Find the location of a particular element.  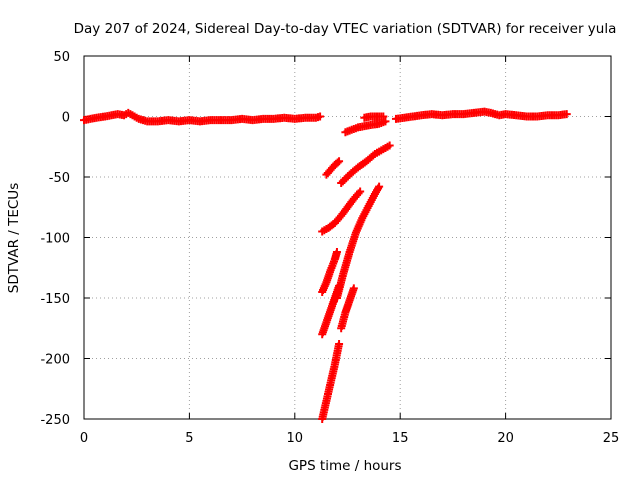

y-axis-label: SDTVAR / TECUs is located at coordinates (14, 238).